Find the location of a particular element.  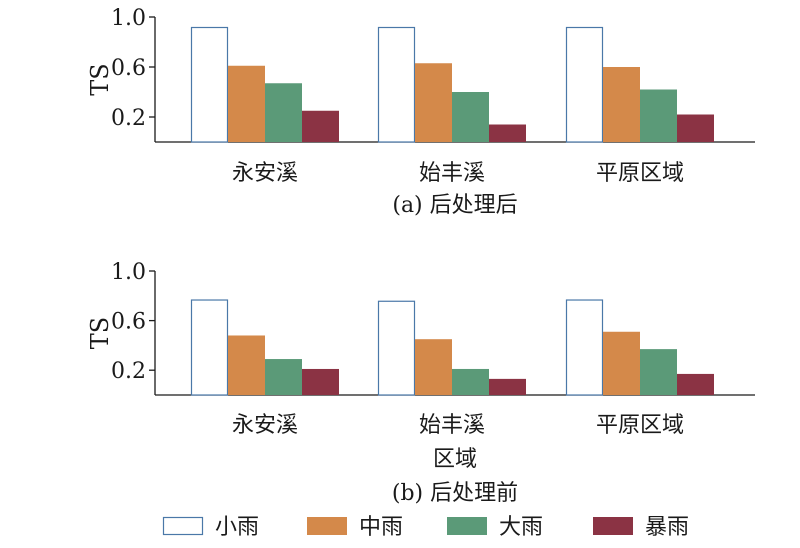

legend-swatch-中雨 is located at coordinates (327, 526).